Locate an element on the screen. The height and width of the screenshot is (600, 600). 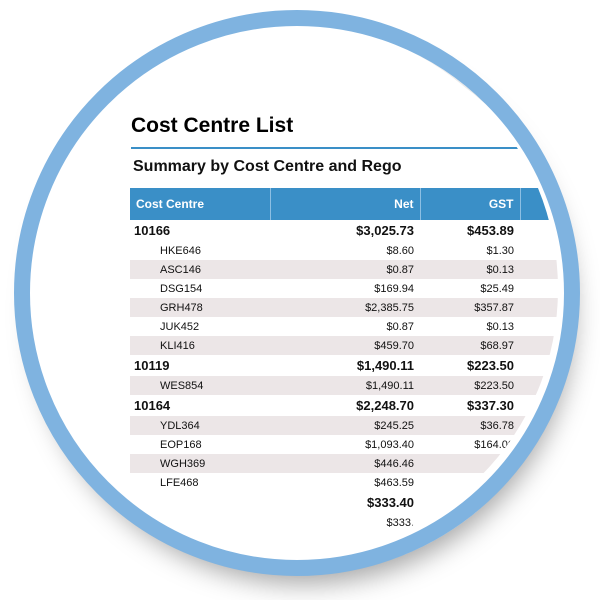
cell-name: EOP168 is located at coordinates (200, 444).